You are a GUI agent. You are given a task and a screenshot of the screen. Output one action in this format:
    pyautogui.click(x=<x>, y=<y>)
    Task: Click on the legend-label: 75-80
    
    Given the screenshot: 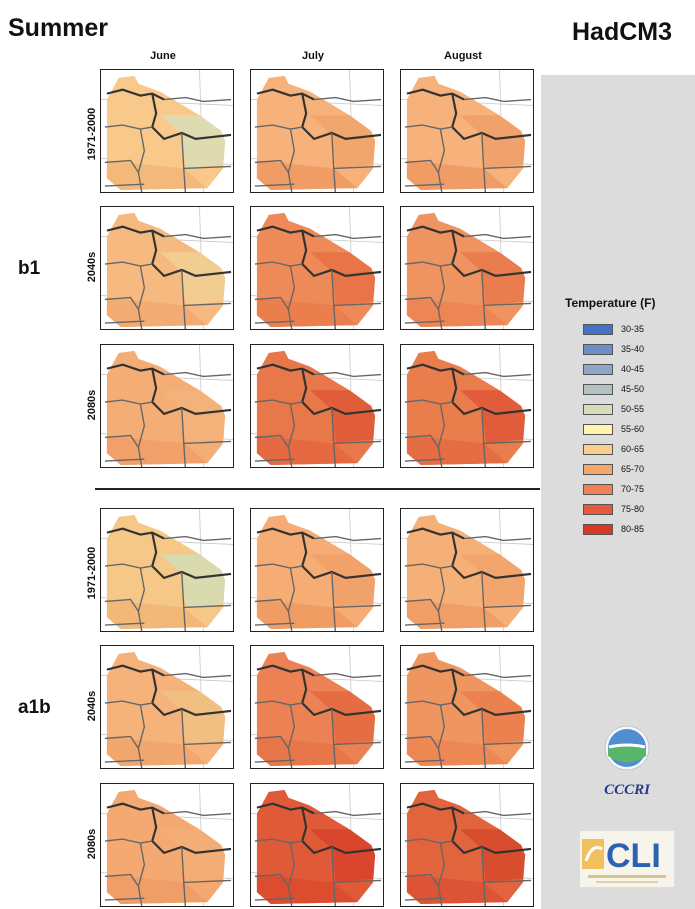 What is the action you would take?
    pyautogui.click(x=633, y=509)
    